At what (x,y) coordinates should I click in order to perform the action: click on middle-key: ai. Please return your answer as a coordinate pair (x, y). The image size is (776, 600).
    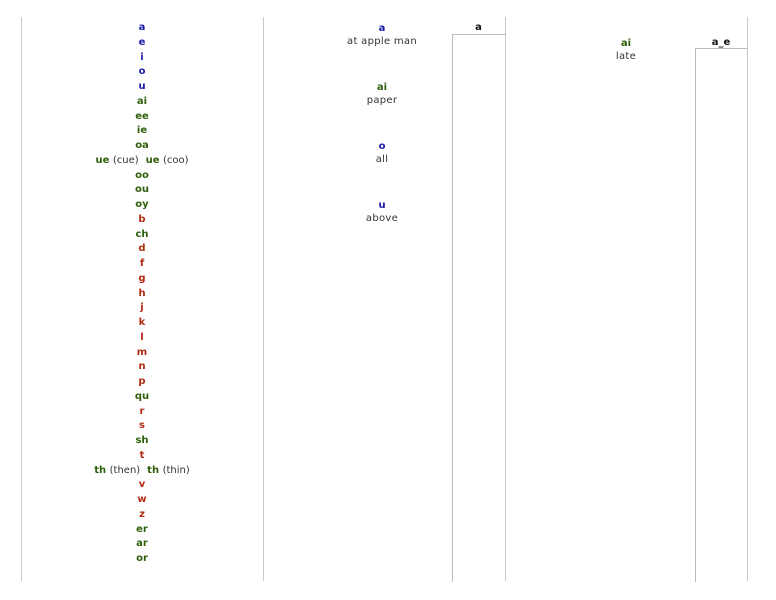
    Looking at the image, I should click on (382, 87).